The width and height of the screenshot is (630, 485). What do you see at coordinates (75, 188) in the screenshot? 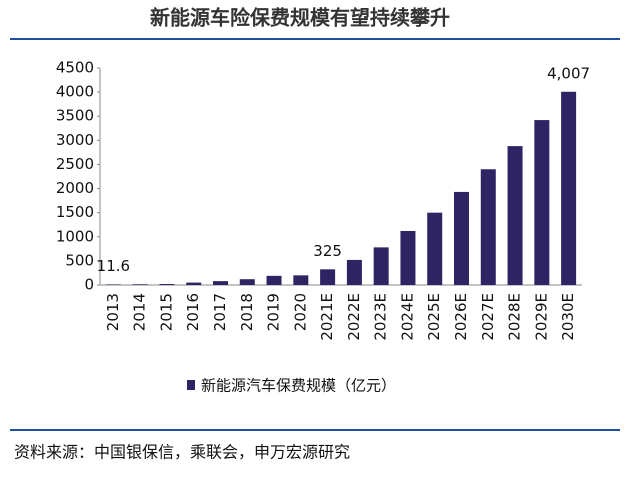
I see `y-tick-label: 2000` at bounding box center [75, 188].